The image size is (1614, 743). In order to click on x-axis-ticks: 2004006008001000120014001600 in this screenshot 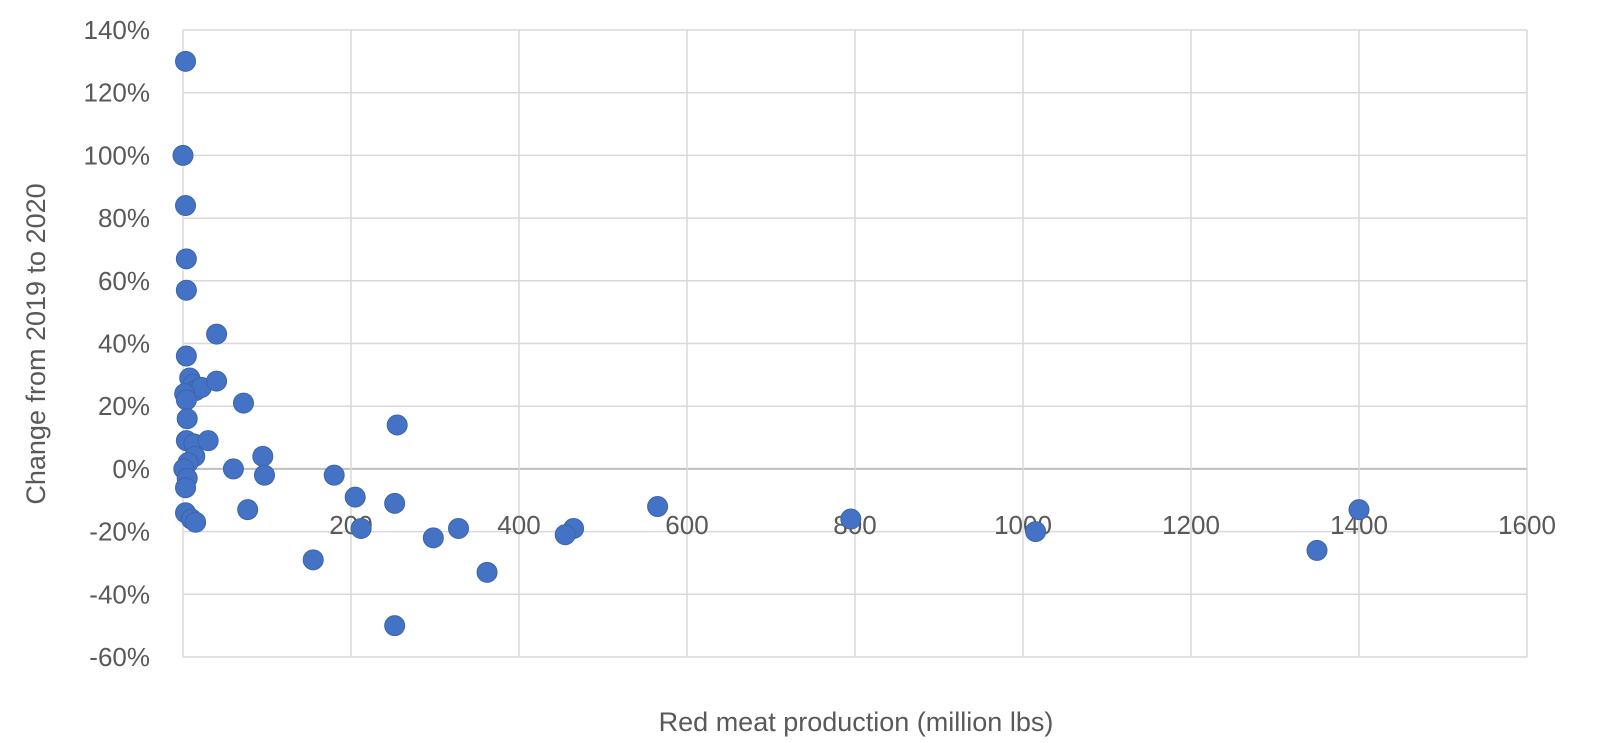, I will do `click(942, 525)`.